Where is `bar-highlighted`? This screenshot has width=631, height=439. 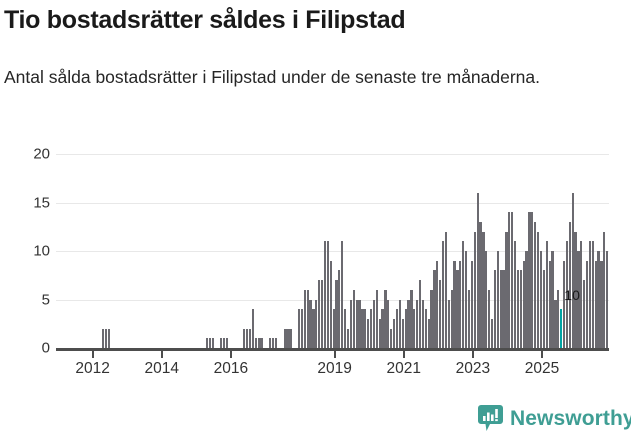
bar-highlighted is located at coordinates (561, 328).